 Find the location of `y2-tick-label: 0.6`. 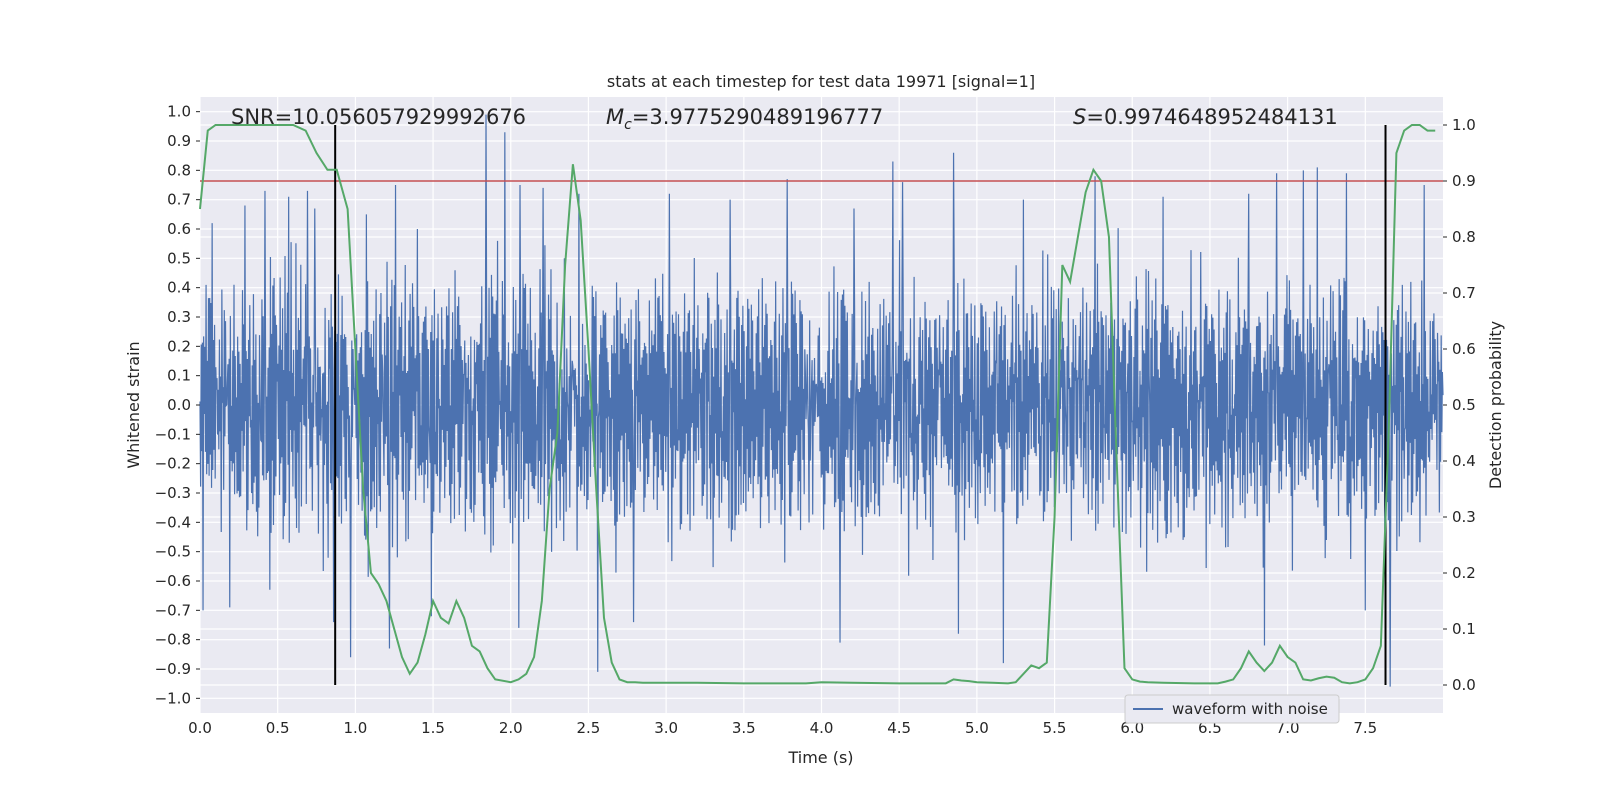

y2-tick-label: 0.6 is located at coordinates (1464, 349).